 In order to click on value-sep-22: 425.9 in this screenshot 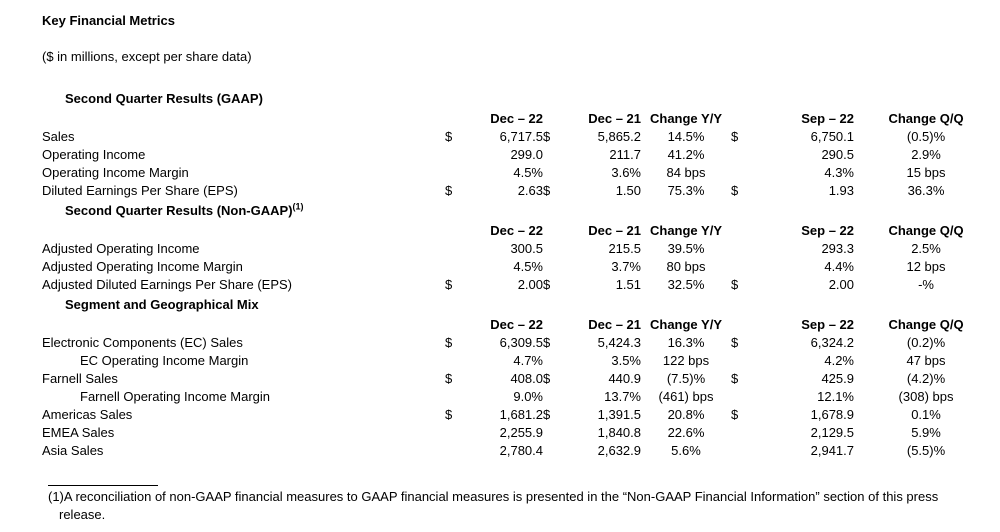, I will do `click(837, 378)`.